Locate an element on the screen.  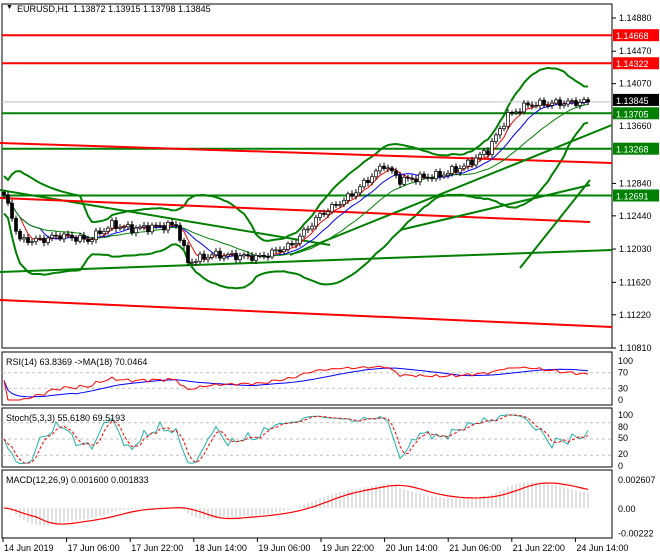
price-tick-label: 1.11620 is located at coordinates (635, 282).